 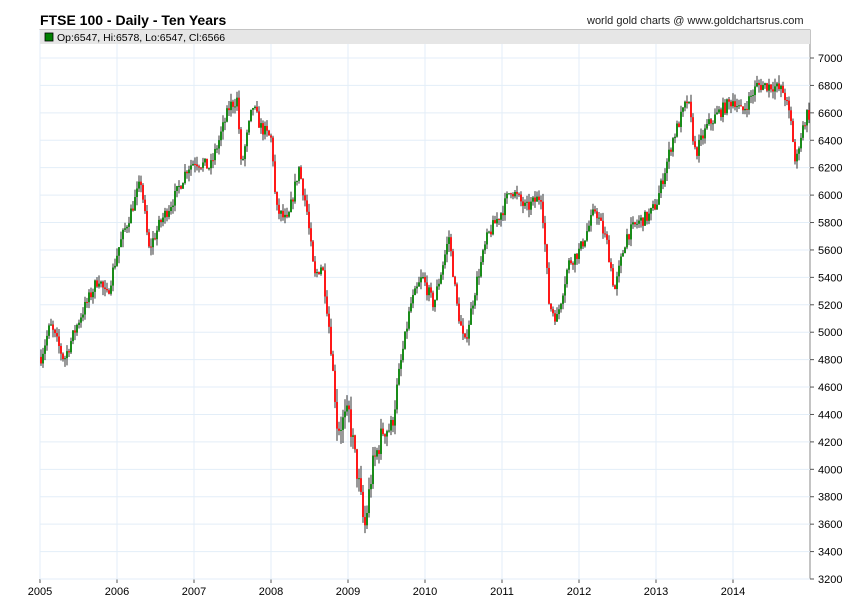 What do you see at coordinates (348, 592) in the screenshot?
I see `x-tick-label: 2009` at bounding box center [348, 592].